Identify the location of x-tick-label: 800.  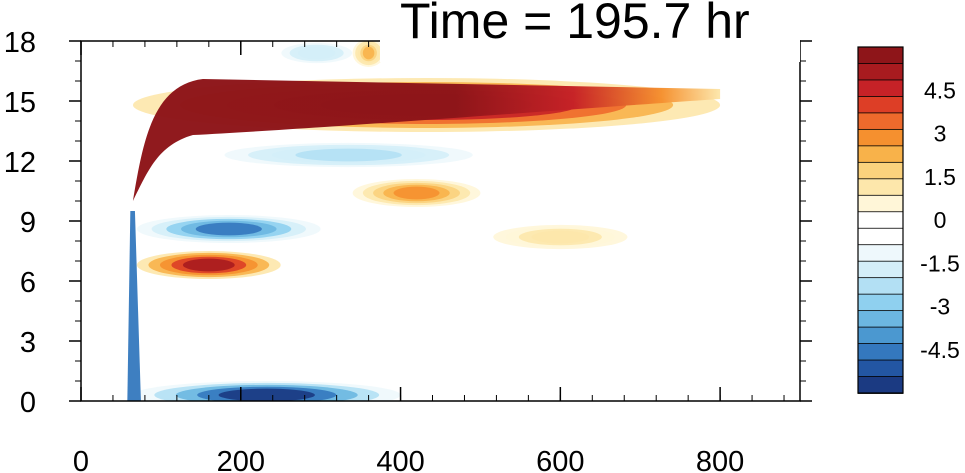
(720, 459).